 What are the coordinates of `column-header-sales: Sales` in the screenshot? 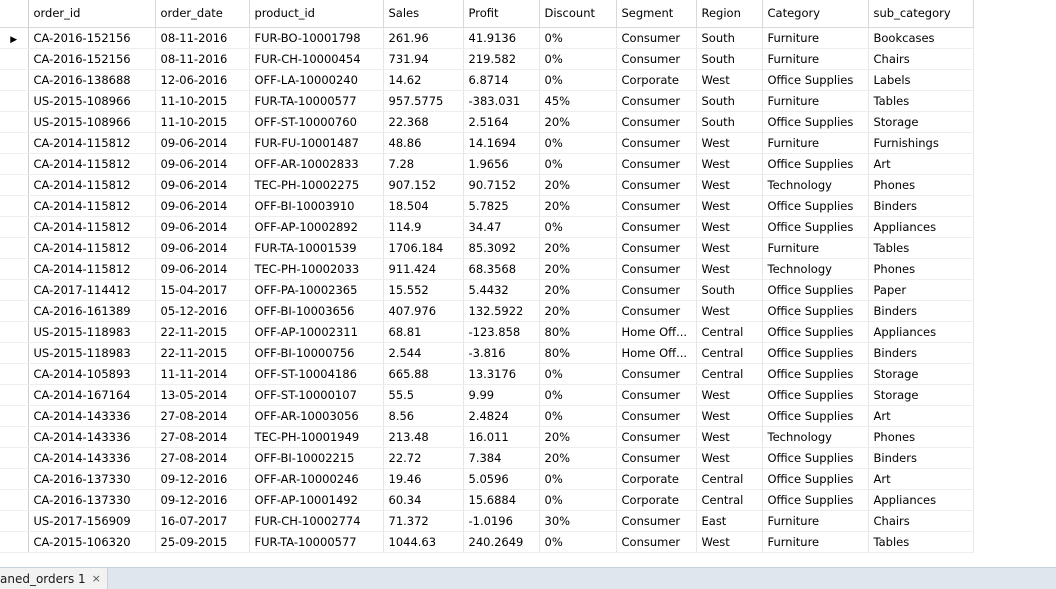 It's located at (423, 14).